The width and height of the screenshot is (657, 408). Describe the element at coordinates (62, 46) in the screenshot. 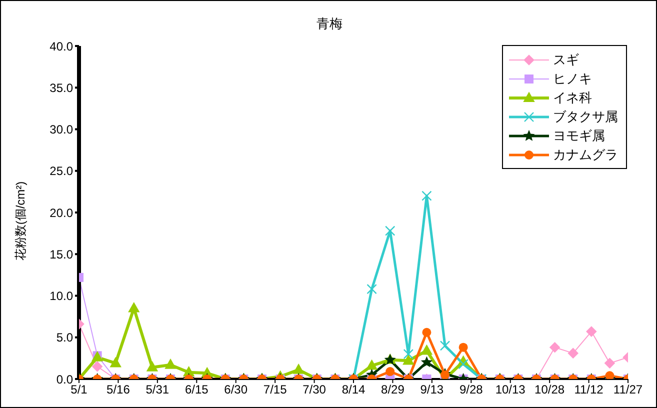

I see `y-tick-label: 40.0` at that location.